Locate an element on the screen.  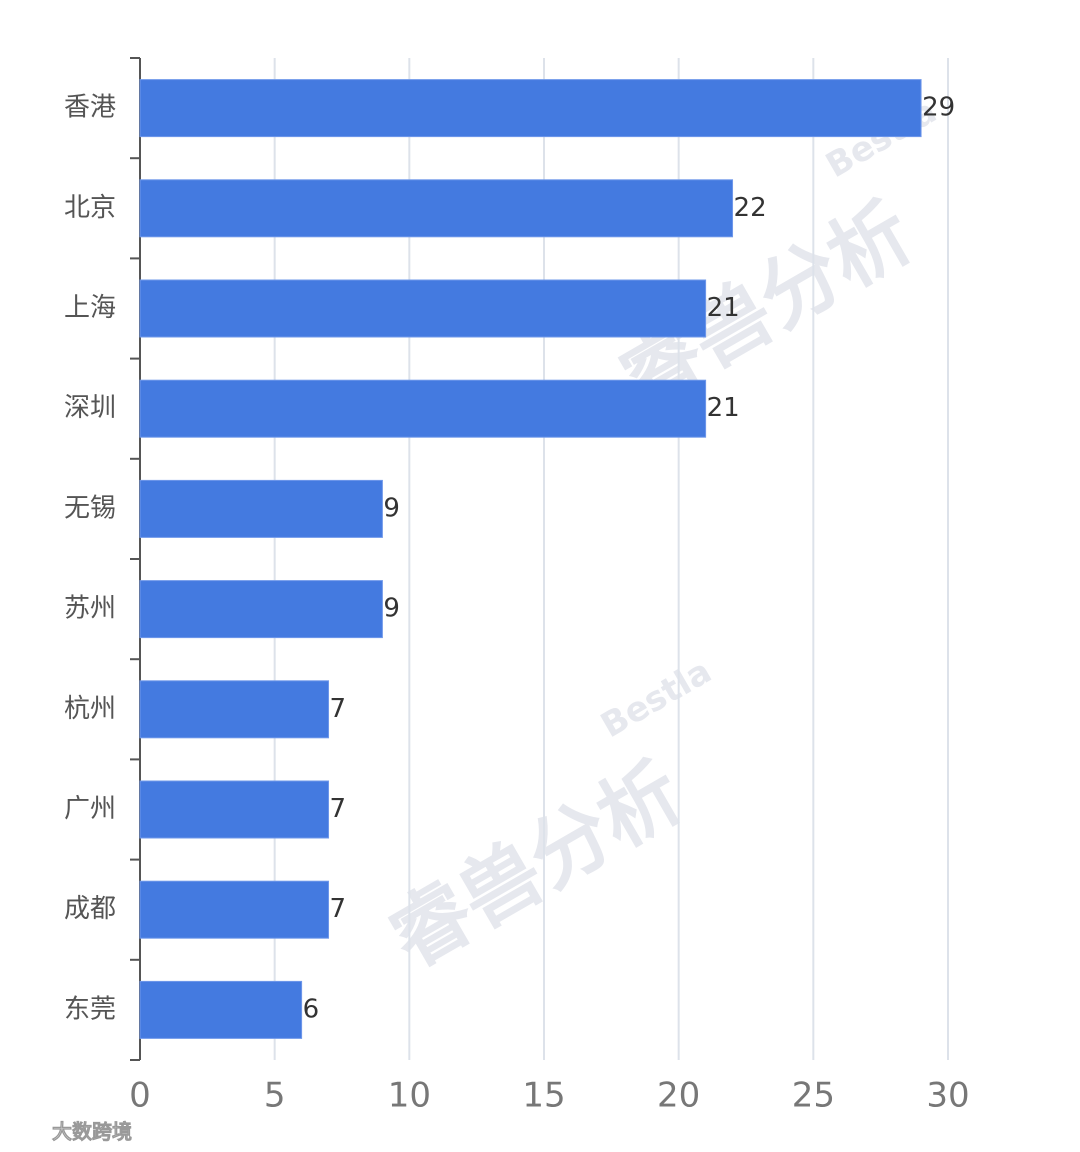
x-tick-label: 0 is located at coordinates (140, 1096).